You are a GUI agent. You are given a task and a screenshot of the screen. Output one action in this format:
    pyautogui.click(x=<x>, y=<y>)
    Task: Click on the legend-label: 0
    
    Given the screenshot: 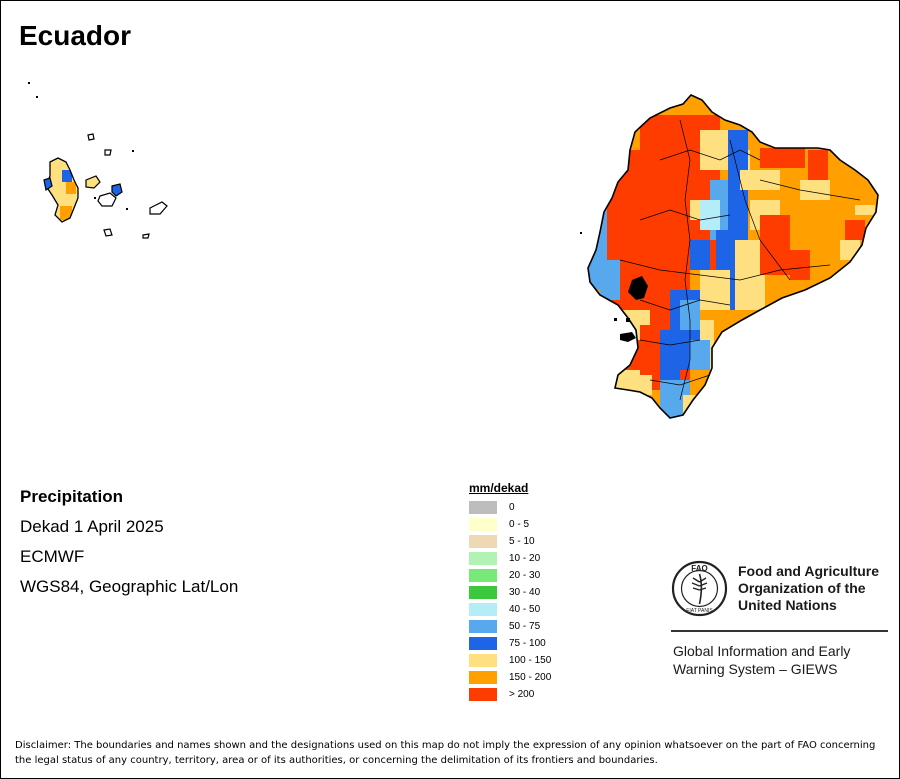 What is the action you would take?
    pyautogui.click(x=512, y=507)
    